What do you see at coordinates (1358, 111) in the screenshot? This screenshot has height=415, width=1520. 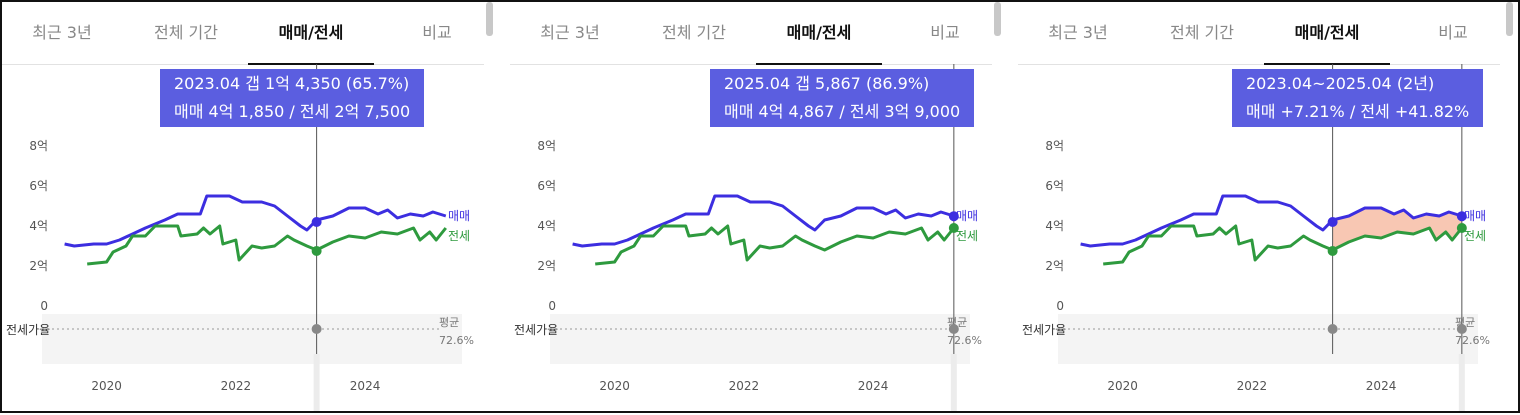 I see `tooltip-line-2: 매매 +7.21% / 전세 +41.82%` at bounding box center [1358, 111].